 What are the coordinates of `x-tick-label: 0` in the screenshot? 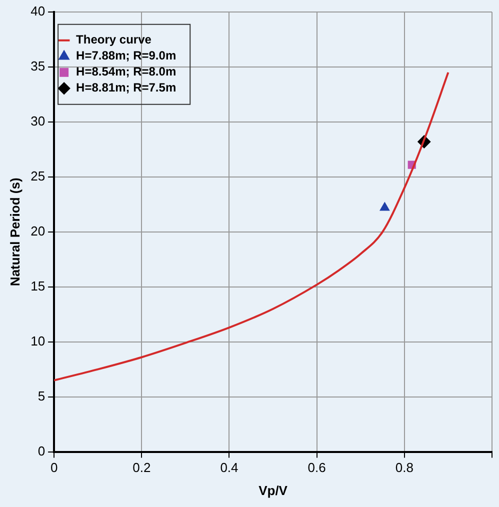 It's located at (54, 468).